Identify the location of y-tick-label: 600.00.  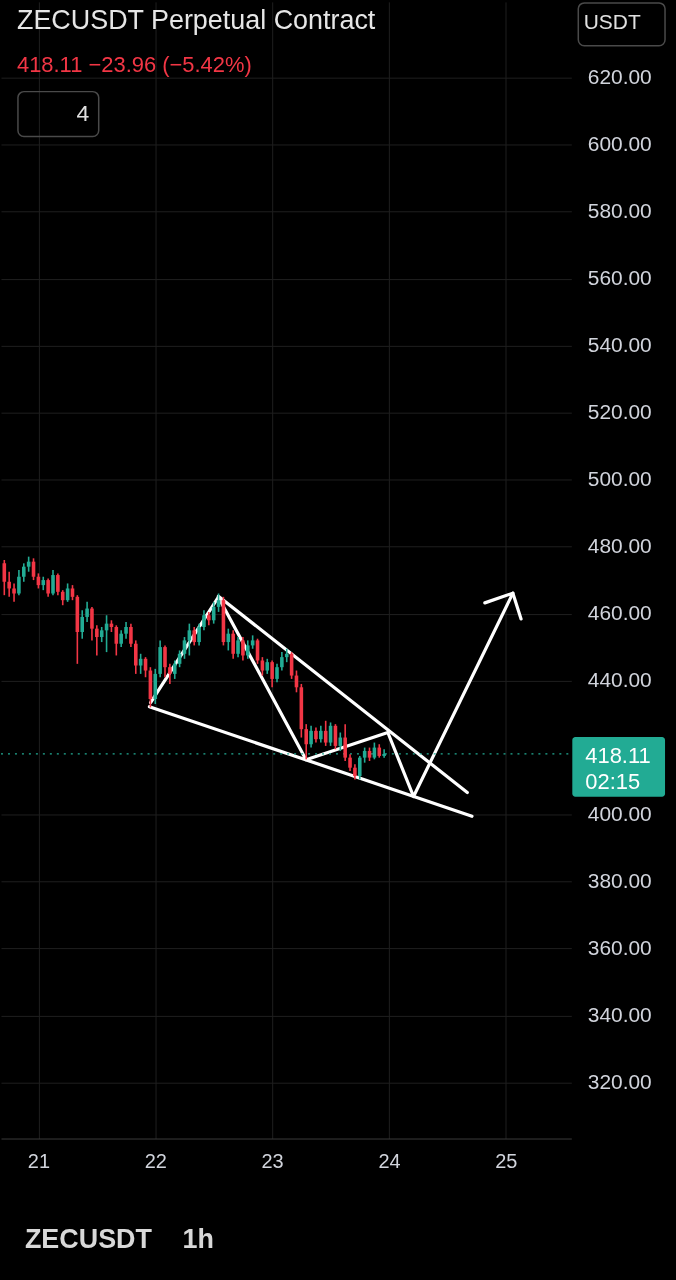
(619, 144).